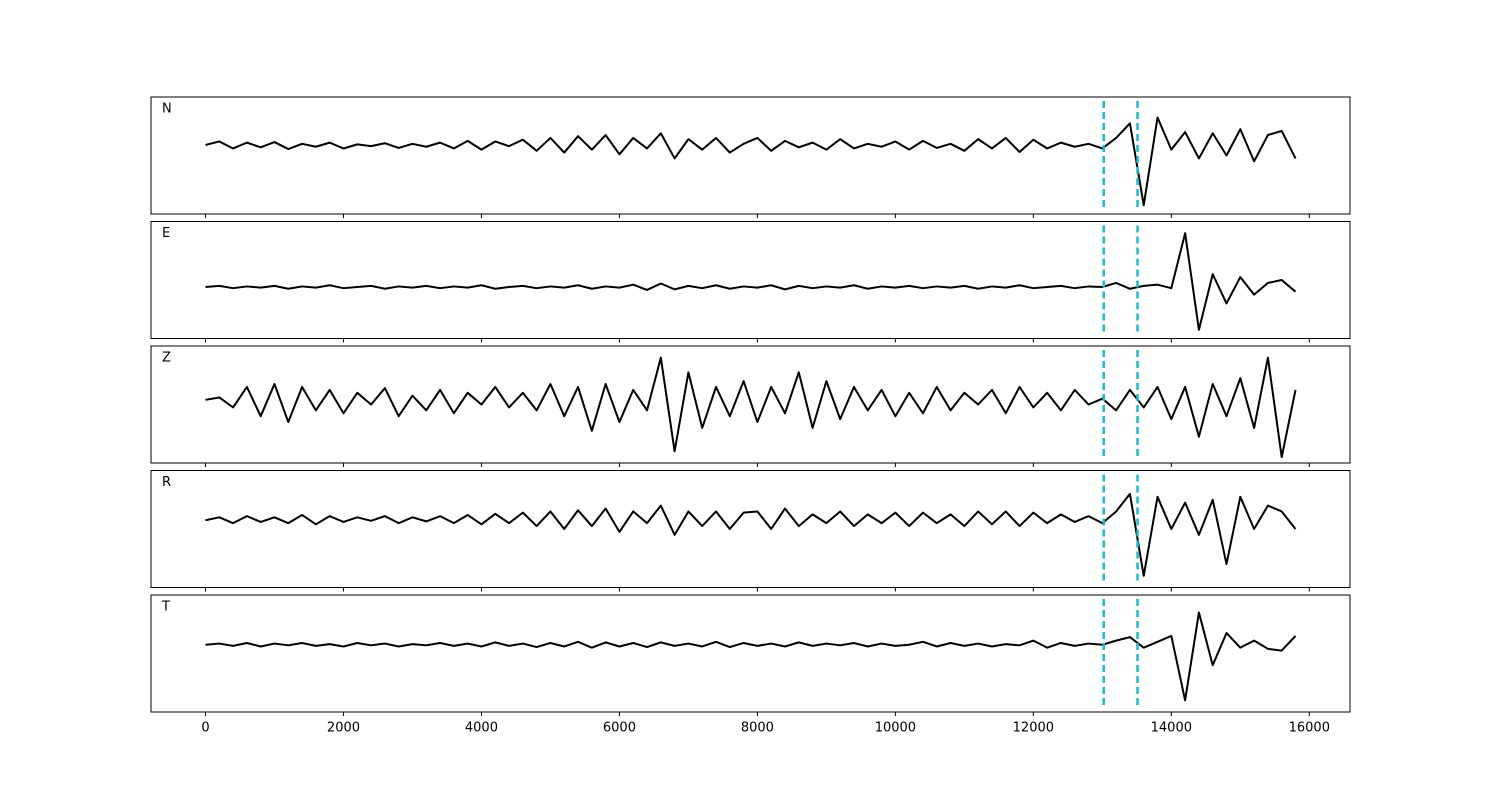  Describe the element at coordinates (166, 233) in the screenshot. I see `panel-label: E` at that location.